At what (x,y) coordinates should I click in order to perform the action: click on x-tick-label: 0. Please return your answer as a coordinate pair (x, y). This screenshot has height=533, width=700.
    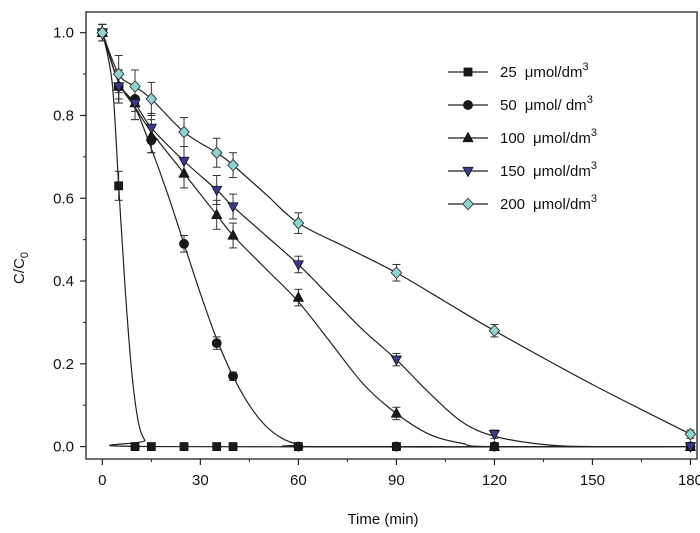
    Looking at the image, I should click on (102, 480).